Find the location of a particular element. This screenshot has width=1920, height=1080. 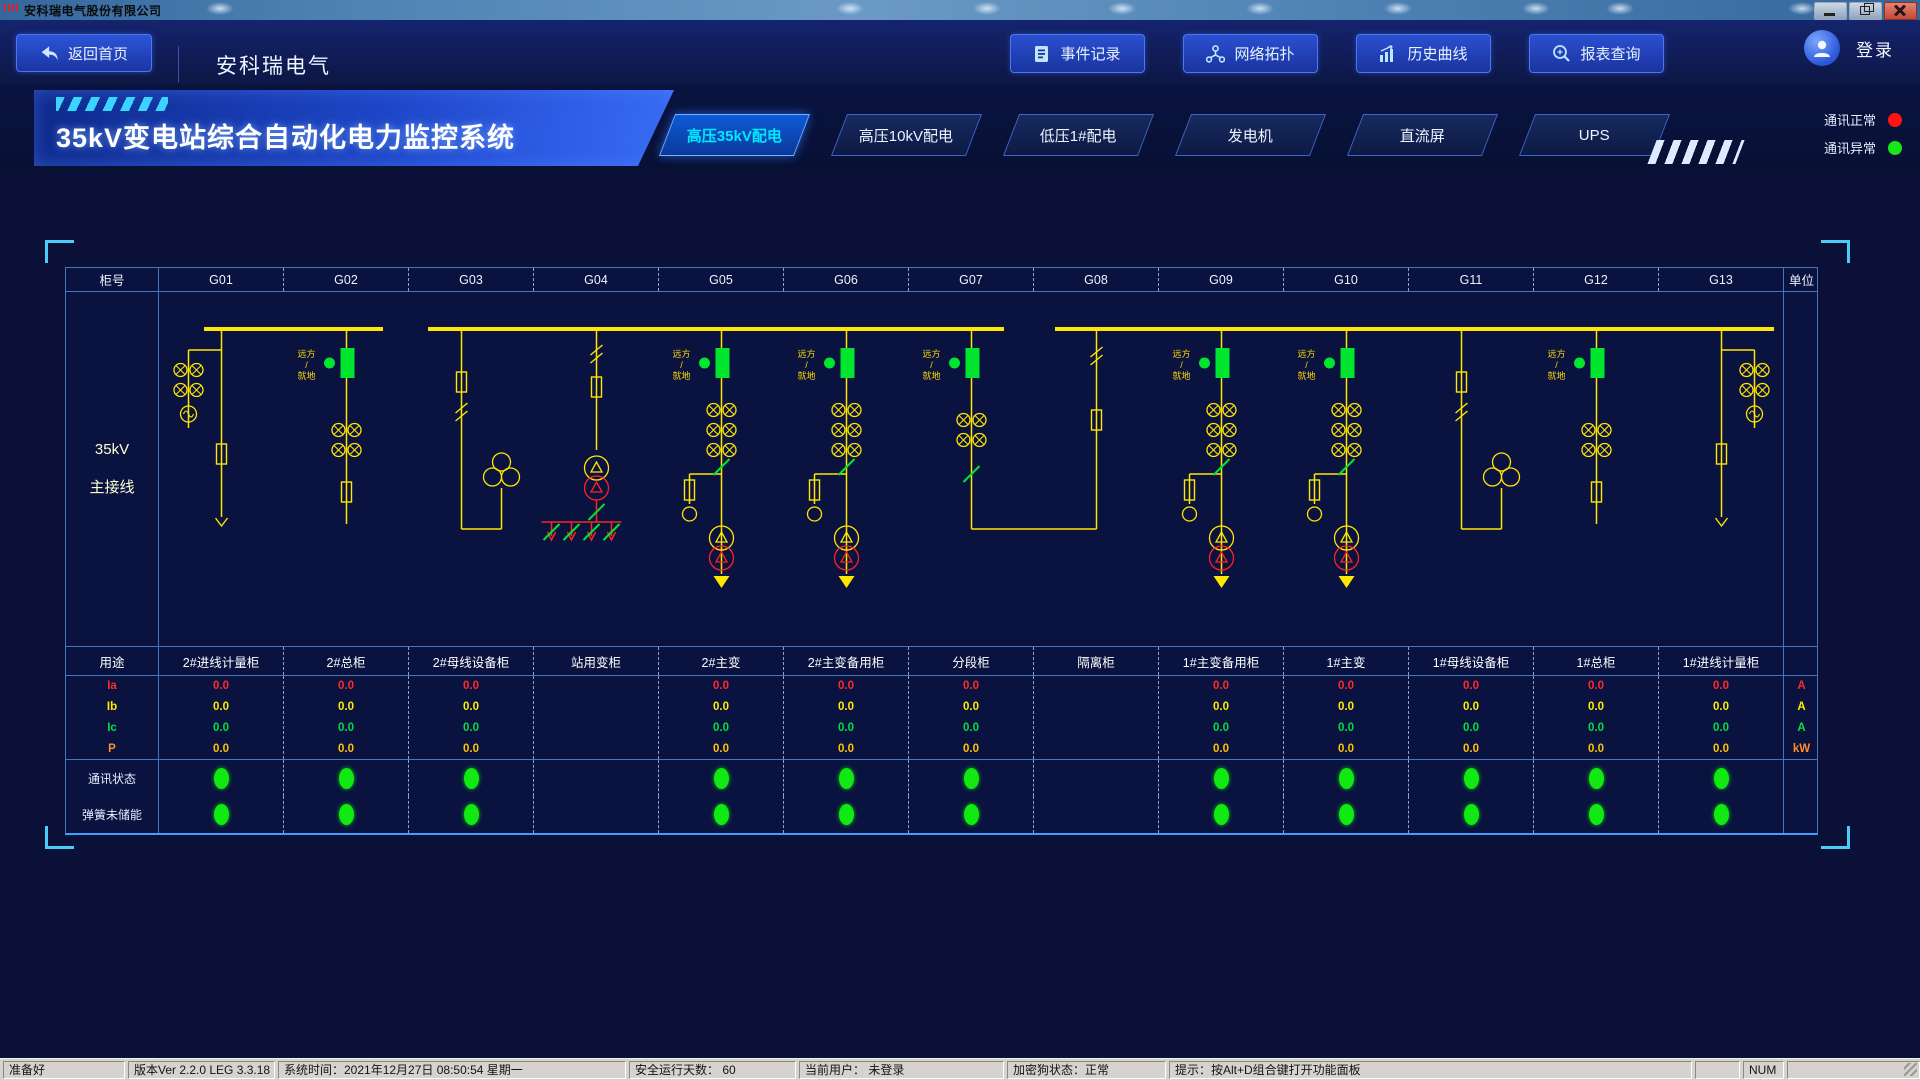

nav-button-report-query: 报表查询 is located at coordinates (1596, 53).